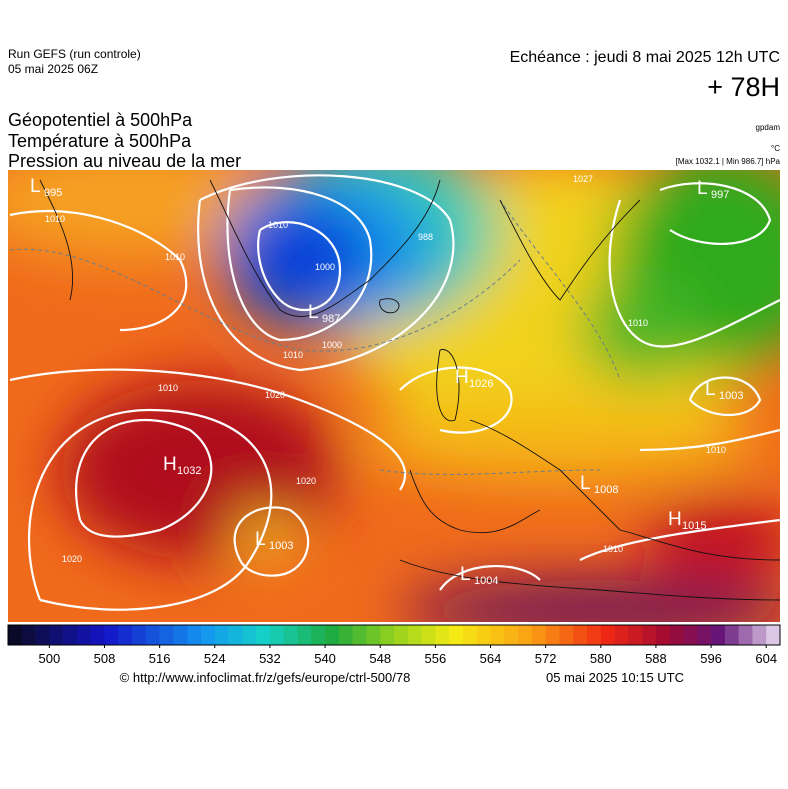 This screenshot has width=788, height=789. What do you see at coordinates (728, 161) in the screenshot?
I see `extremes: [Max 1032.1 | Min 986.7] hPa` at bounding box center [728, 161].